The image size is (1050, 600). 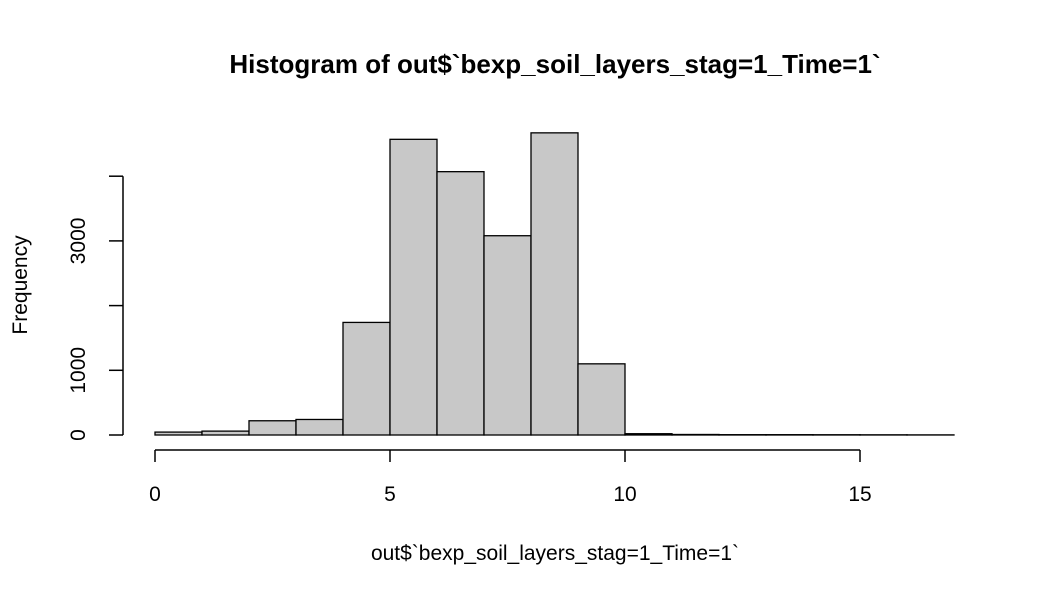 What do you see at coordinates (859, 494) in the screenshot?
I see `x-tick-label-15: 15` at bounding box center [859, 494].